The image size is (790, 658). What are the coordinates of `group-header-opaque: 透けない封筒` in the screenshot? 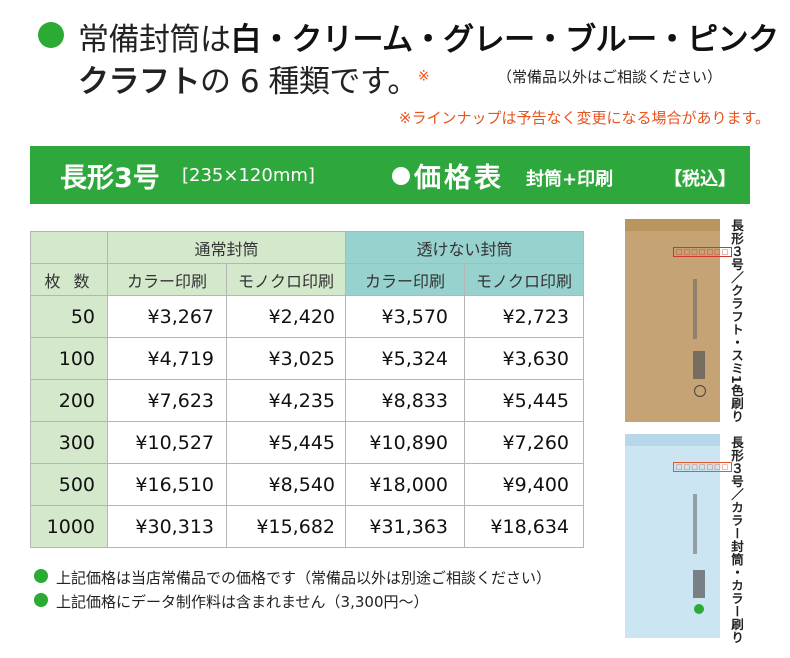 It's located at (464, 247).